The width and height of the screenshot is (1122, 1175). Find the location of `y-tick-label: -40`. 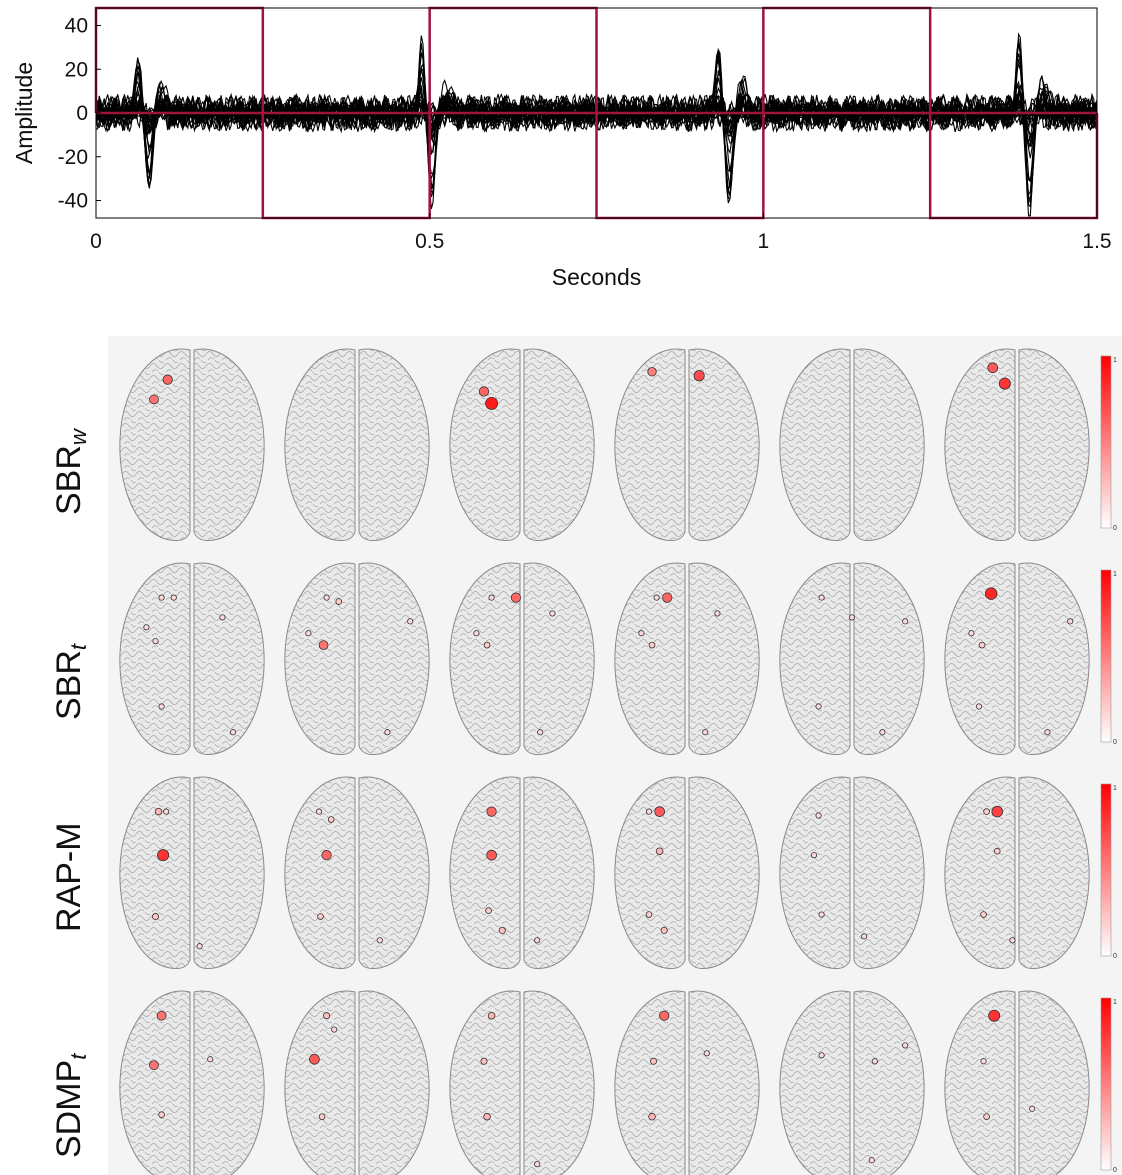

y-tick-label: -40 is located at coordinates (73, 201).